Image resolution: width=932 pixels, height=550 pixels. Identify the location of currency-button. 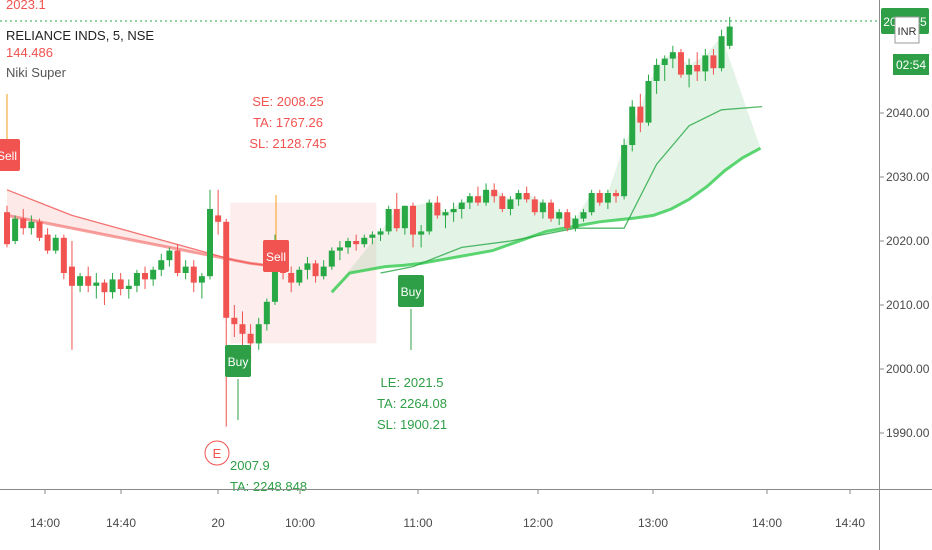
(907, 30).